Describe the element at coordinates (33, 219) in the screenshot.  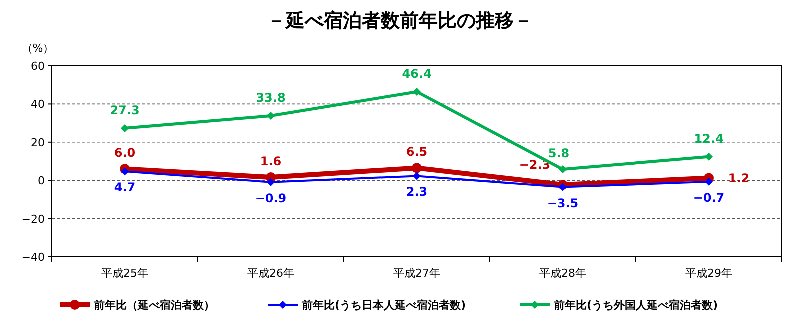
I see `y-tick-label: −20` at that location.